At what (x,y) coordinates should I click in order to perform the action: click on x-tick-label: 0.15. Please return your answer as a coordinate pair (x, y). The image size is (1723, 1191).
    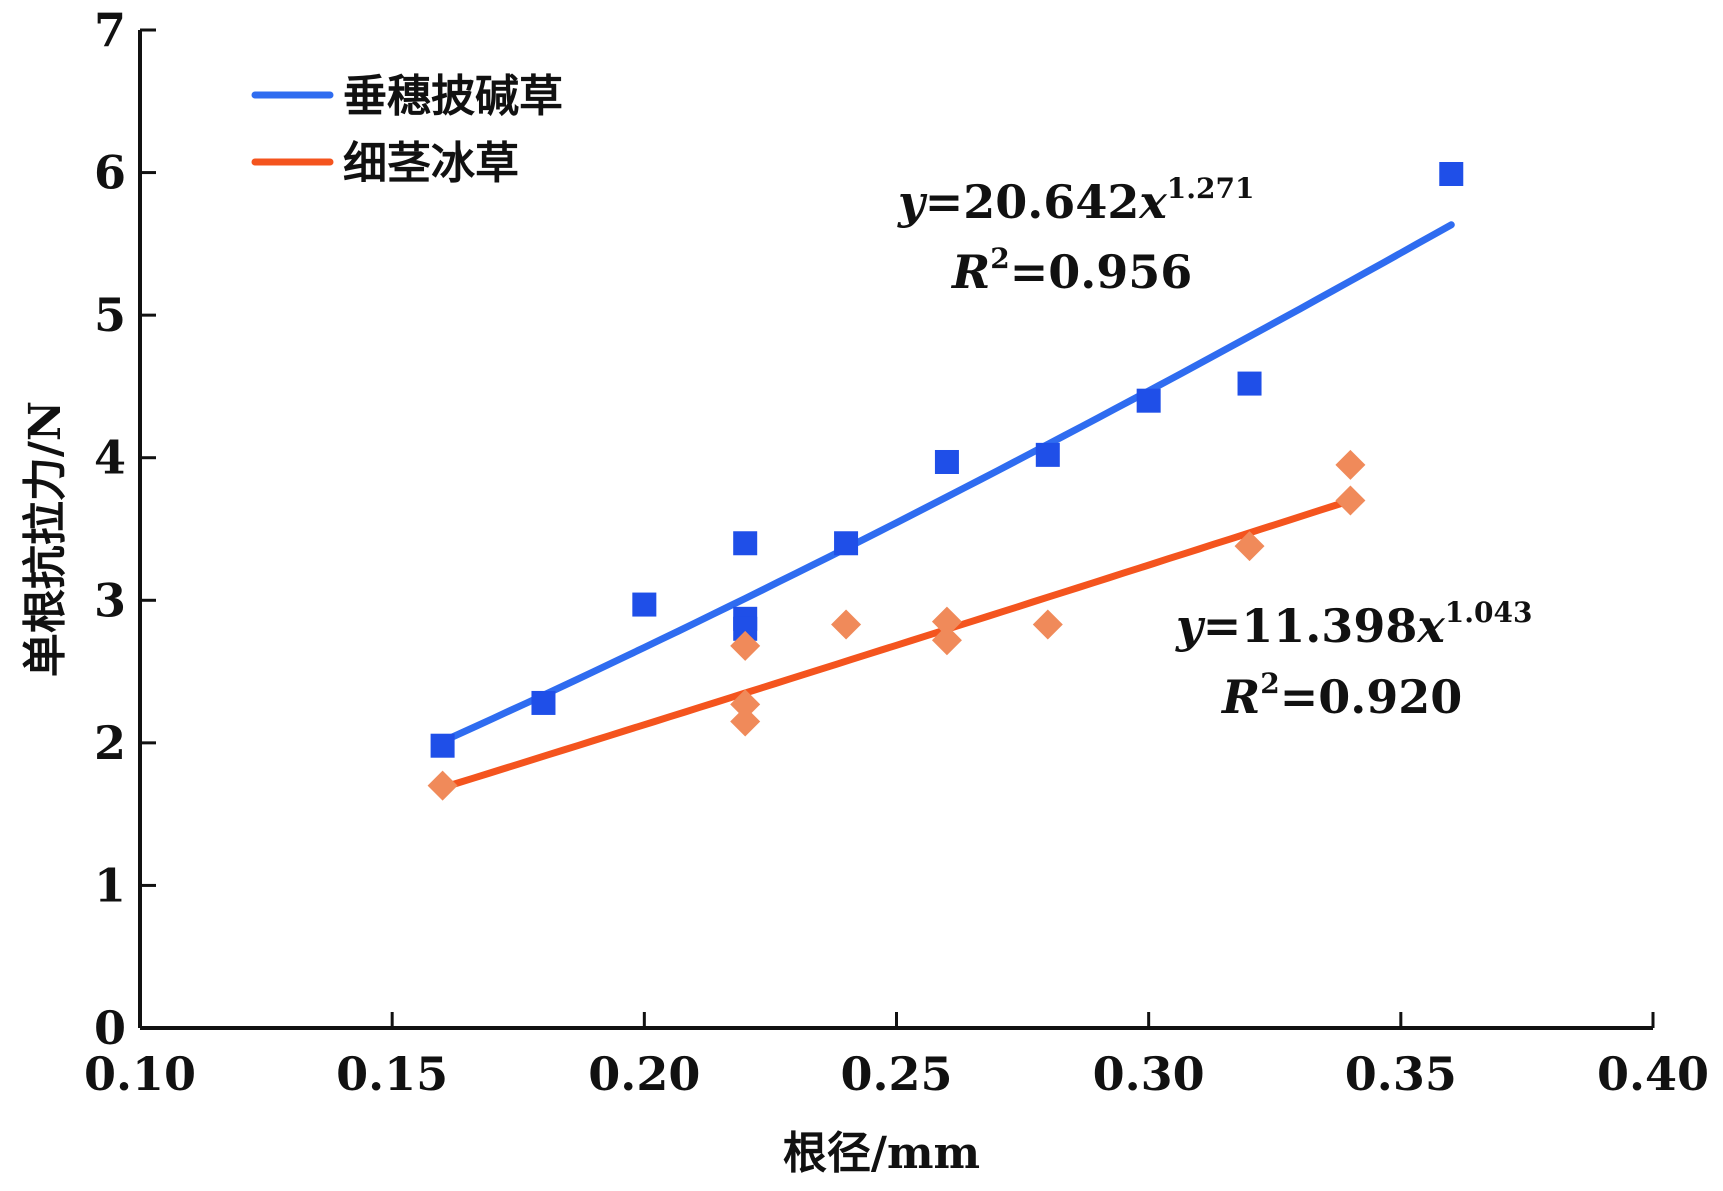
    Looking at the image, I should click on (392, 1074).